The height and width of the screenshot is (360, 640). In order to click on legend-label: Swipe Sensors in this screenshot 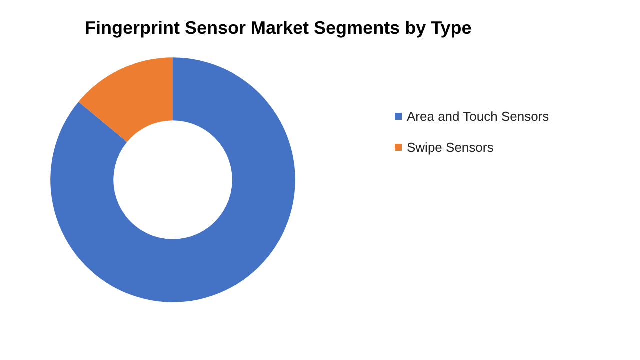, I will do `click(450, 147)`.